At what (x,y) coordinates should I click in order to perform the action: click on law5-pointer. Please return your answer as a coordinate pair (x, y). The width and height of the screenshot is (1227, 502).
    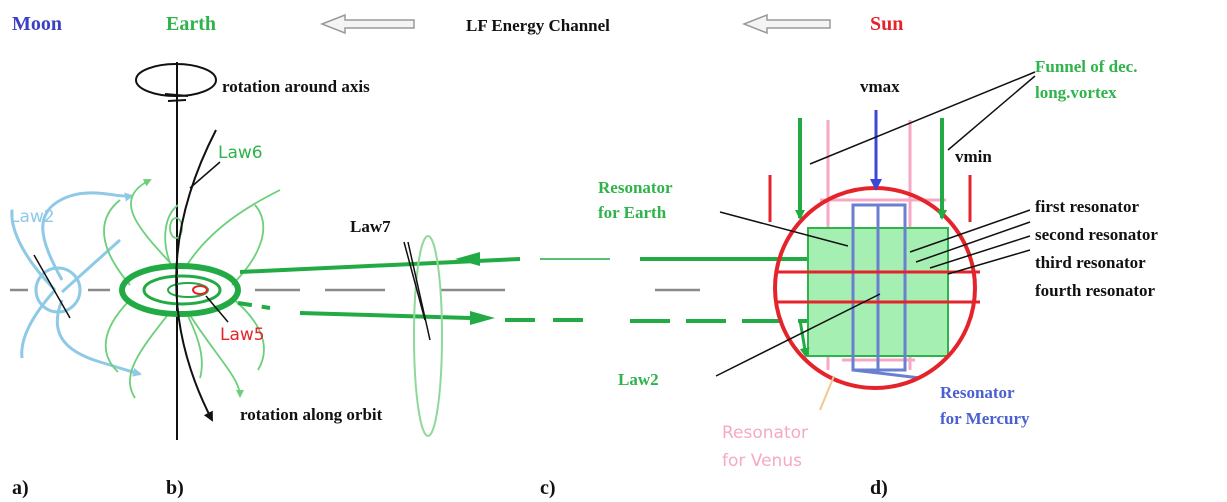
    Looking at the image, I should click on (217, 309).